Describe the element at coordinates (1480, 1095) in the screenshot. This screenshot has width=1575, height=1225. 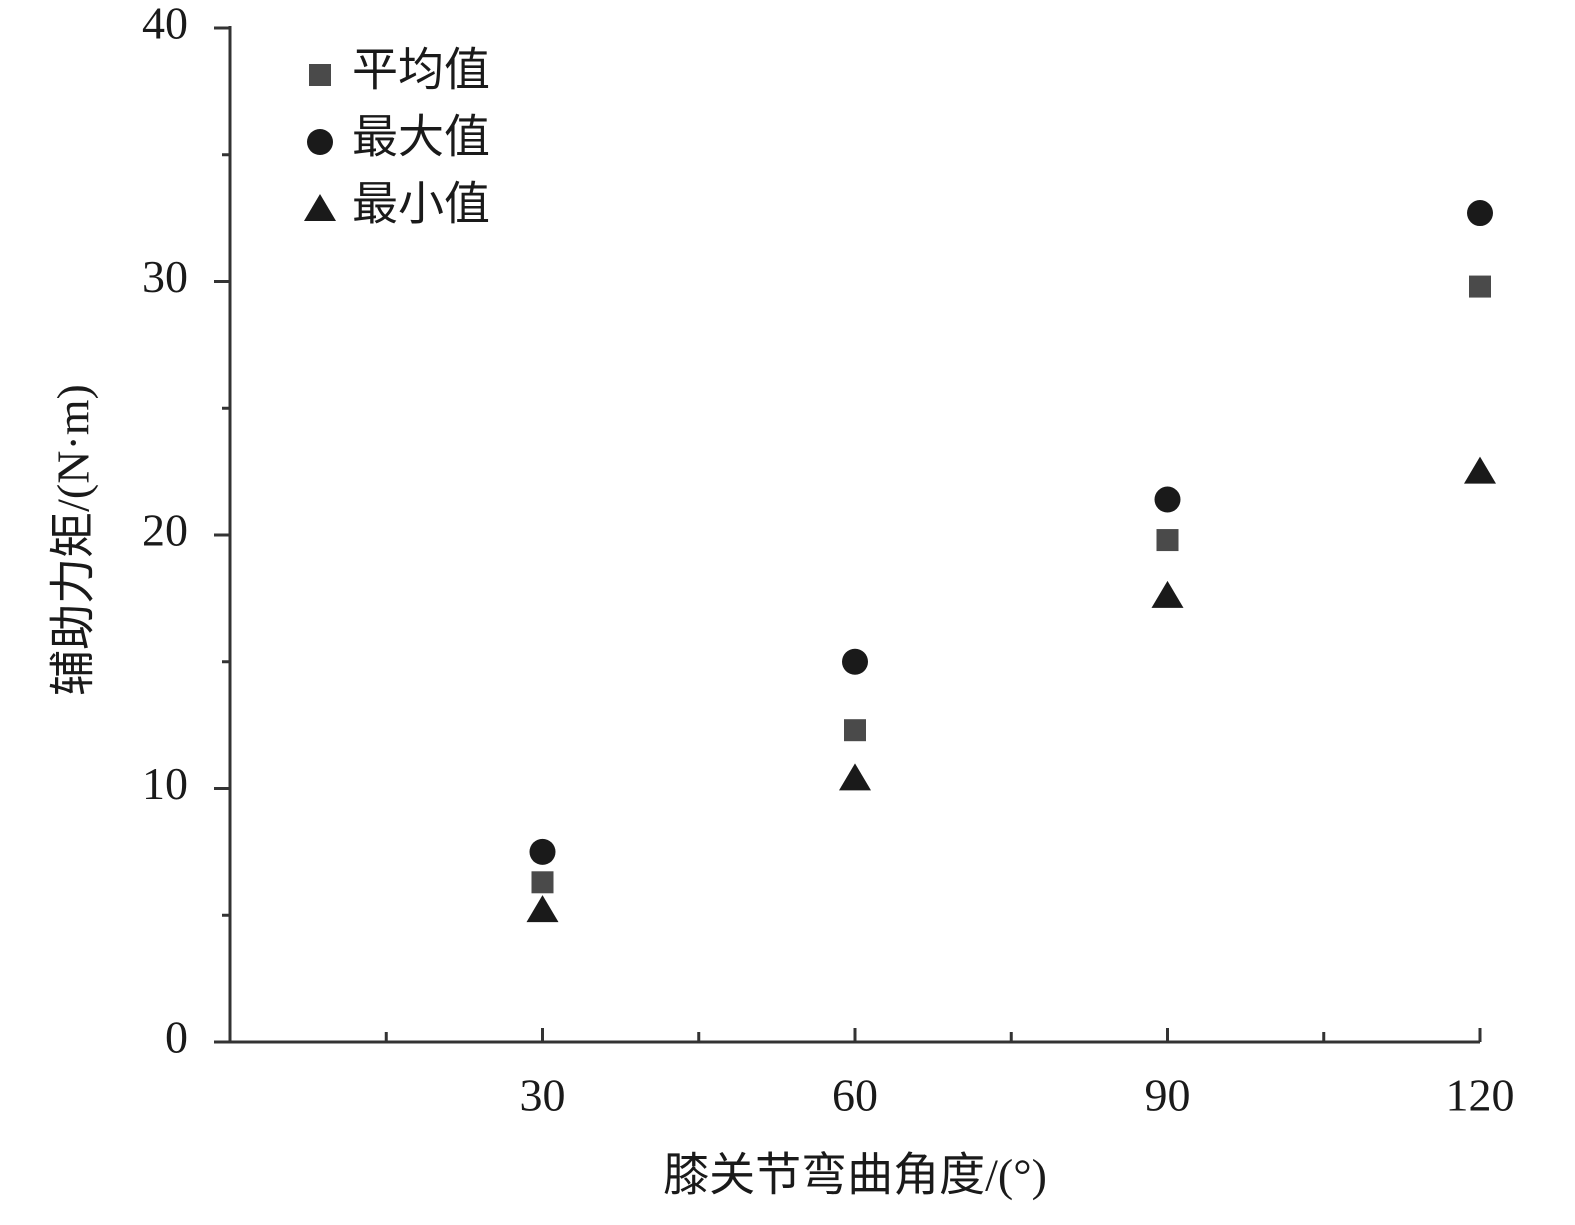
I see `x-tick-label: 120` at that location.